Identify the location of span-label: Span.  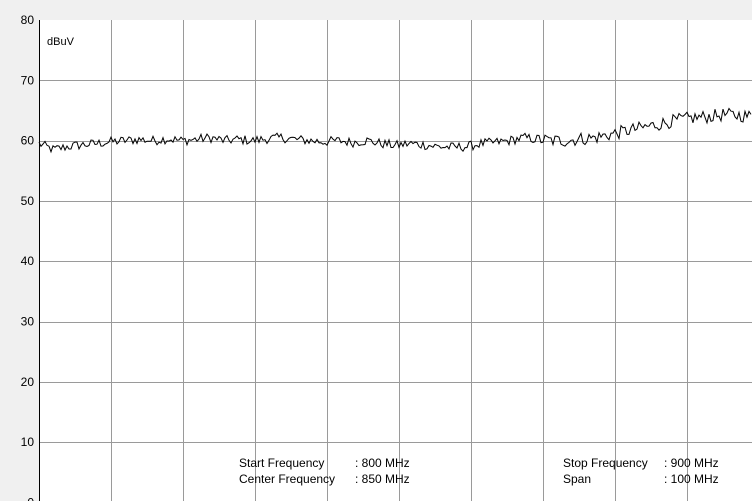
(577, 479).